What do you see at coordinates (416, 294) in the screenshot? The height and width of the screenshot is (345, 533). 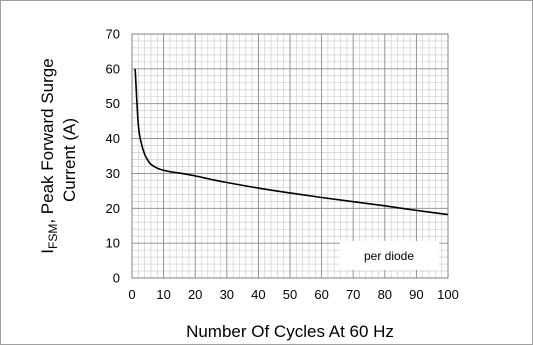 I see `x-tick-label: 90` at bounding box center [416, 294].